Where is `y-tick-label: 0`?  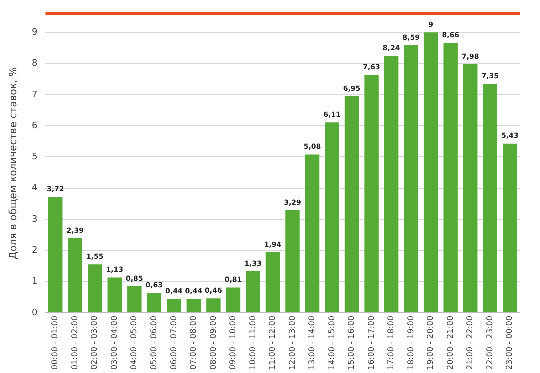 y-tick-label: 0 is located at coordinates (35, 313).